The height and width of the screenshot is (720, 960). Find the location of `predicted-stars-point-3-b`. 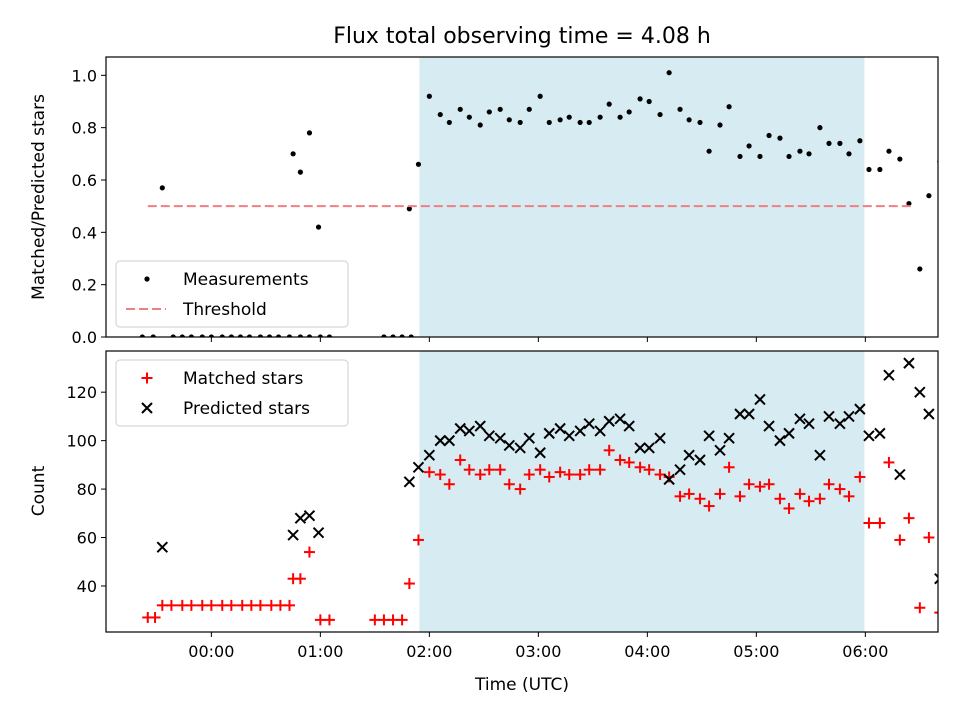

predicted-stars-point-3-b is located at coordinates (309, 516).